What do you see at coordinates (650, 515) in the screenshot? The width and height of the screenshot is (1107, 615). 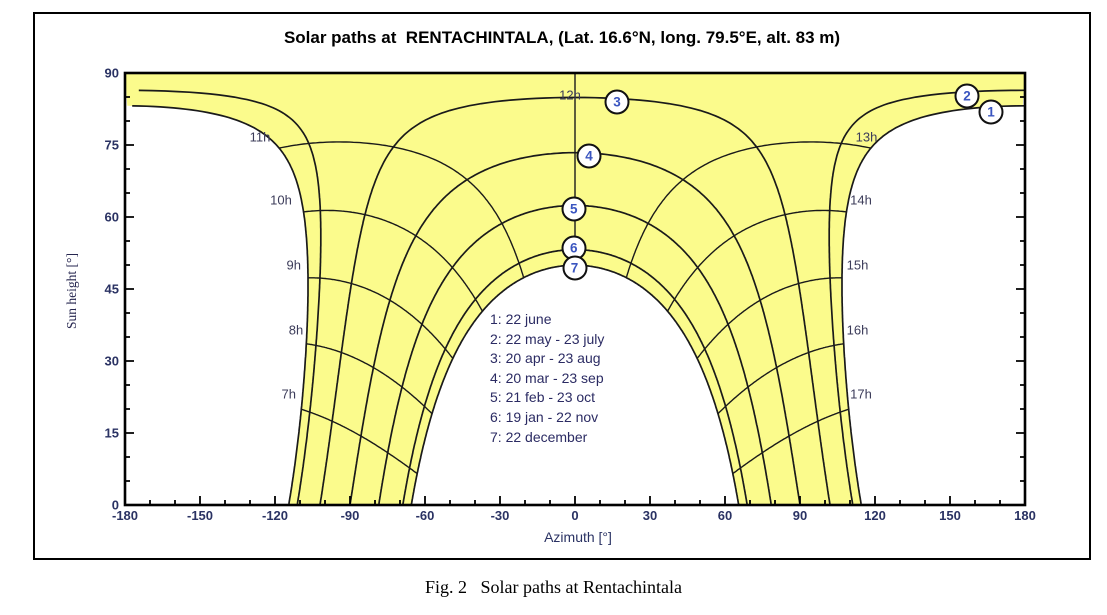 I see `x-tick-label: 30` at bounding box center [650, 515].